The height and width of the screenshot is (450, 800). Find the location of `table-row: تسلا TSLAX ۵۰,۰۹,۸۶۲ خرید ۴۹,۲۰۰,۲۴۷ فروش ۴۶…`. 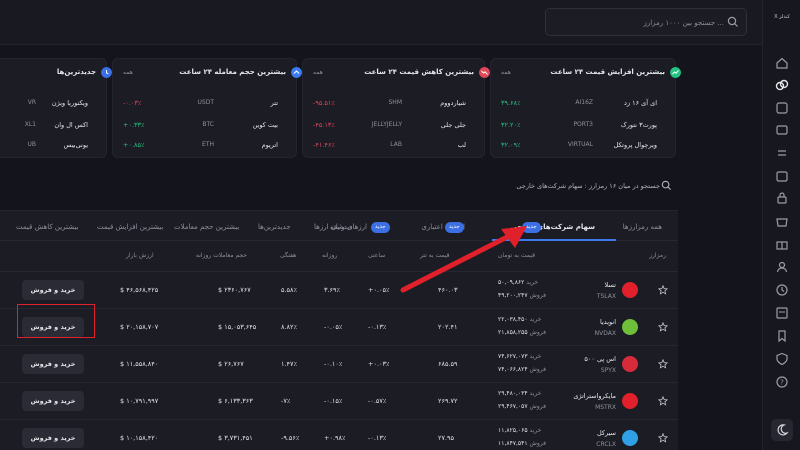

table-row: تسلا TSLAX ۵۰,۰۹,۸۶۲ خرید ۴۹,۲۰۰,۲۴۷ فروش ۴۶… is located at coordinates (339, 291).